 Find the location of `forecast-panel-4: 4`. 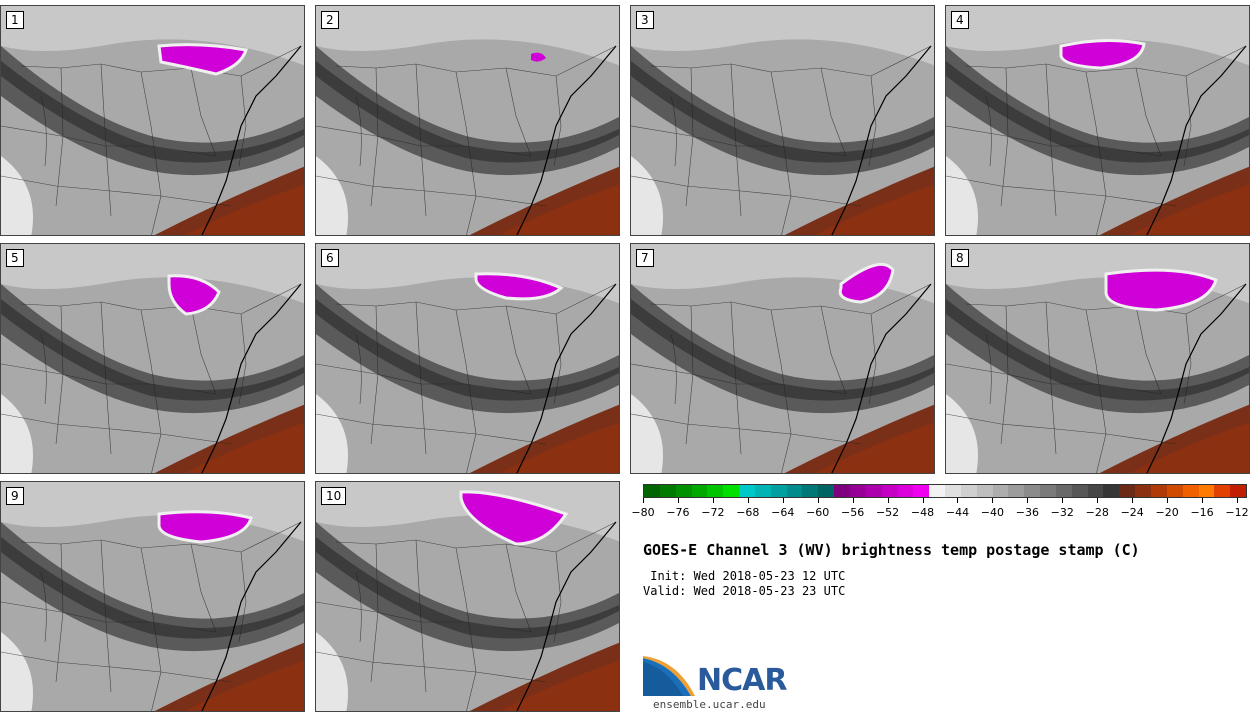

forecast-panel-4: 4 is located at coordinates (1097, 120).